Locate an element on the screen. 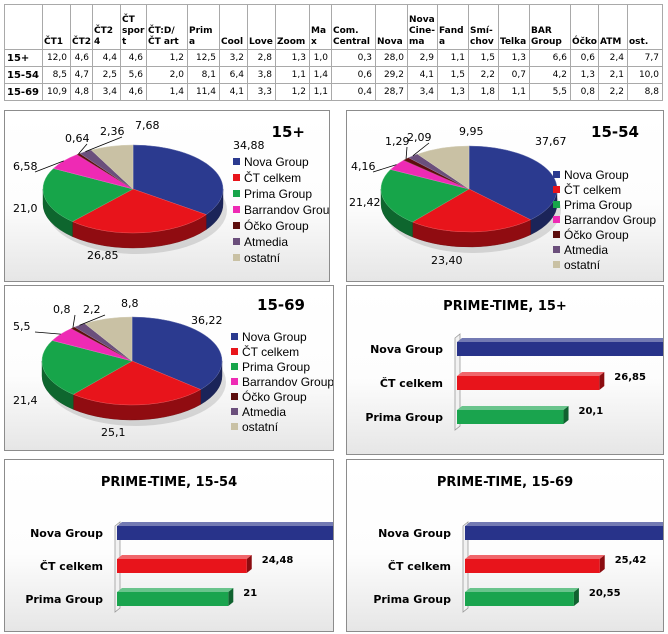 The height and width of the screenshot is (634, 668). table-cell: 0,3 is located at coordinates (353, 58).